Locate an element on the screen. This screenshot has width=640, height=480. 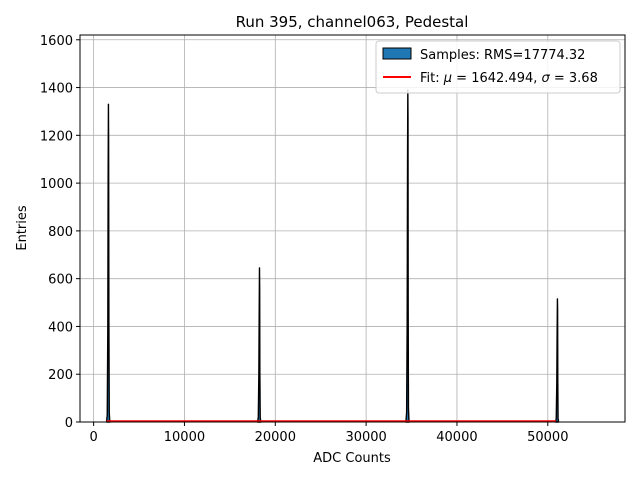
x-tick-label: 30000 is located at coordinates (365, 437).